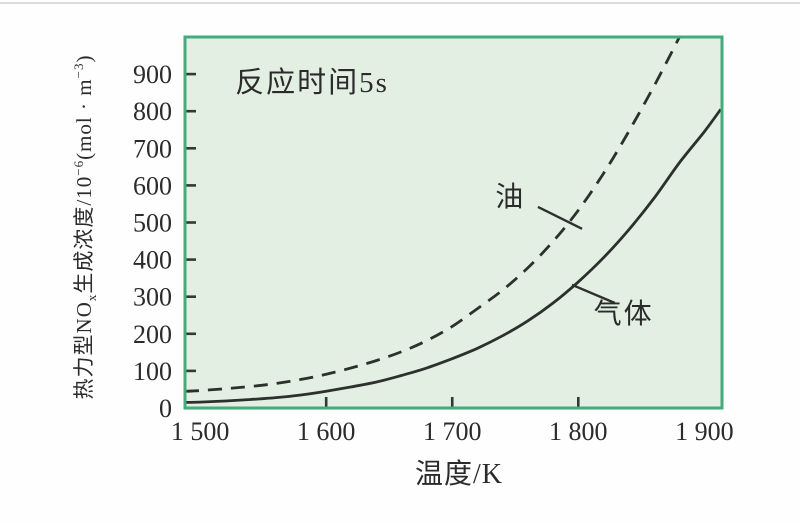 Image resolution: width=800 pixels, height=523 pixels. What do you see at coordinates (624, 314) in the screenshot?
I see `series-label-gas: 气体` at bounding box center [624, 314].